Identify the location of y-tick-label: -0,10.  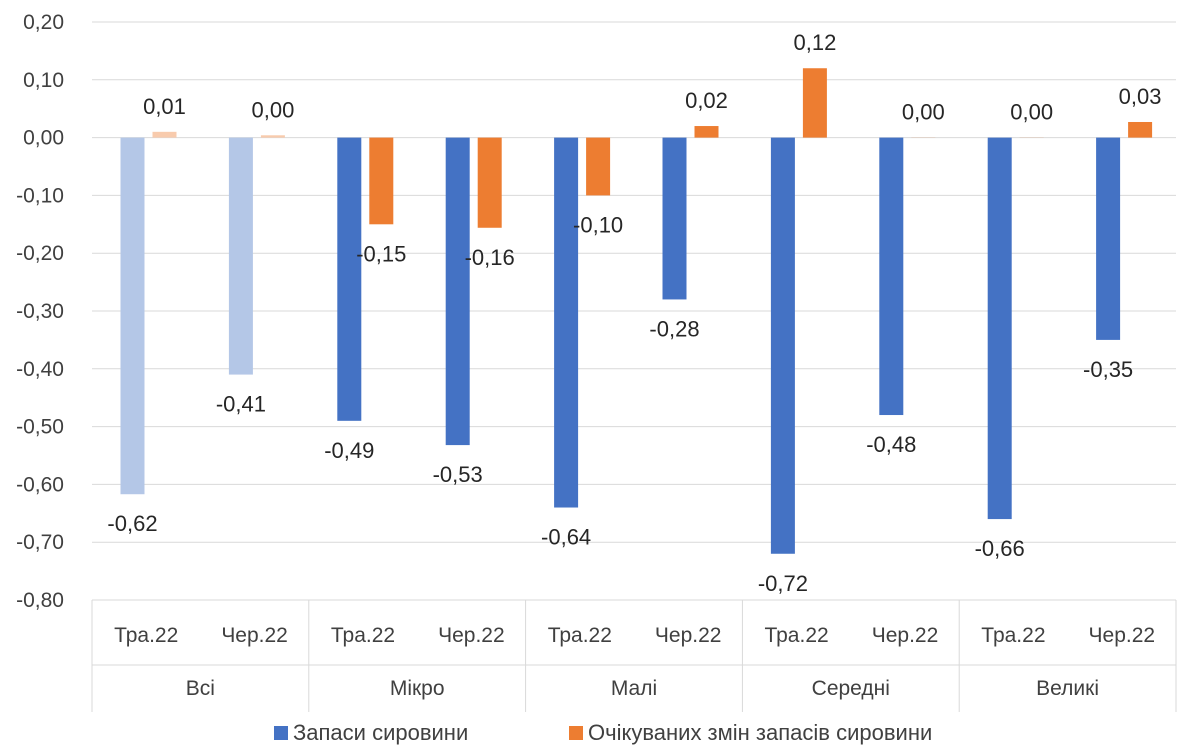
(40, 195).